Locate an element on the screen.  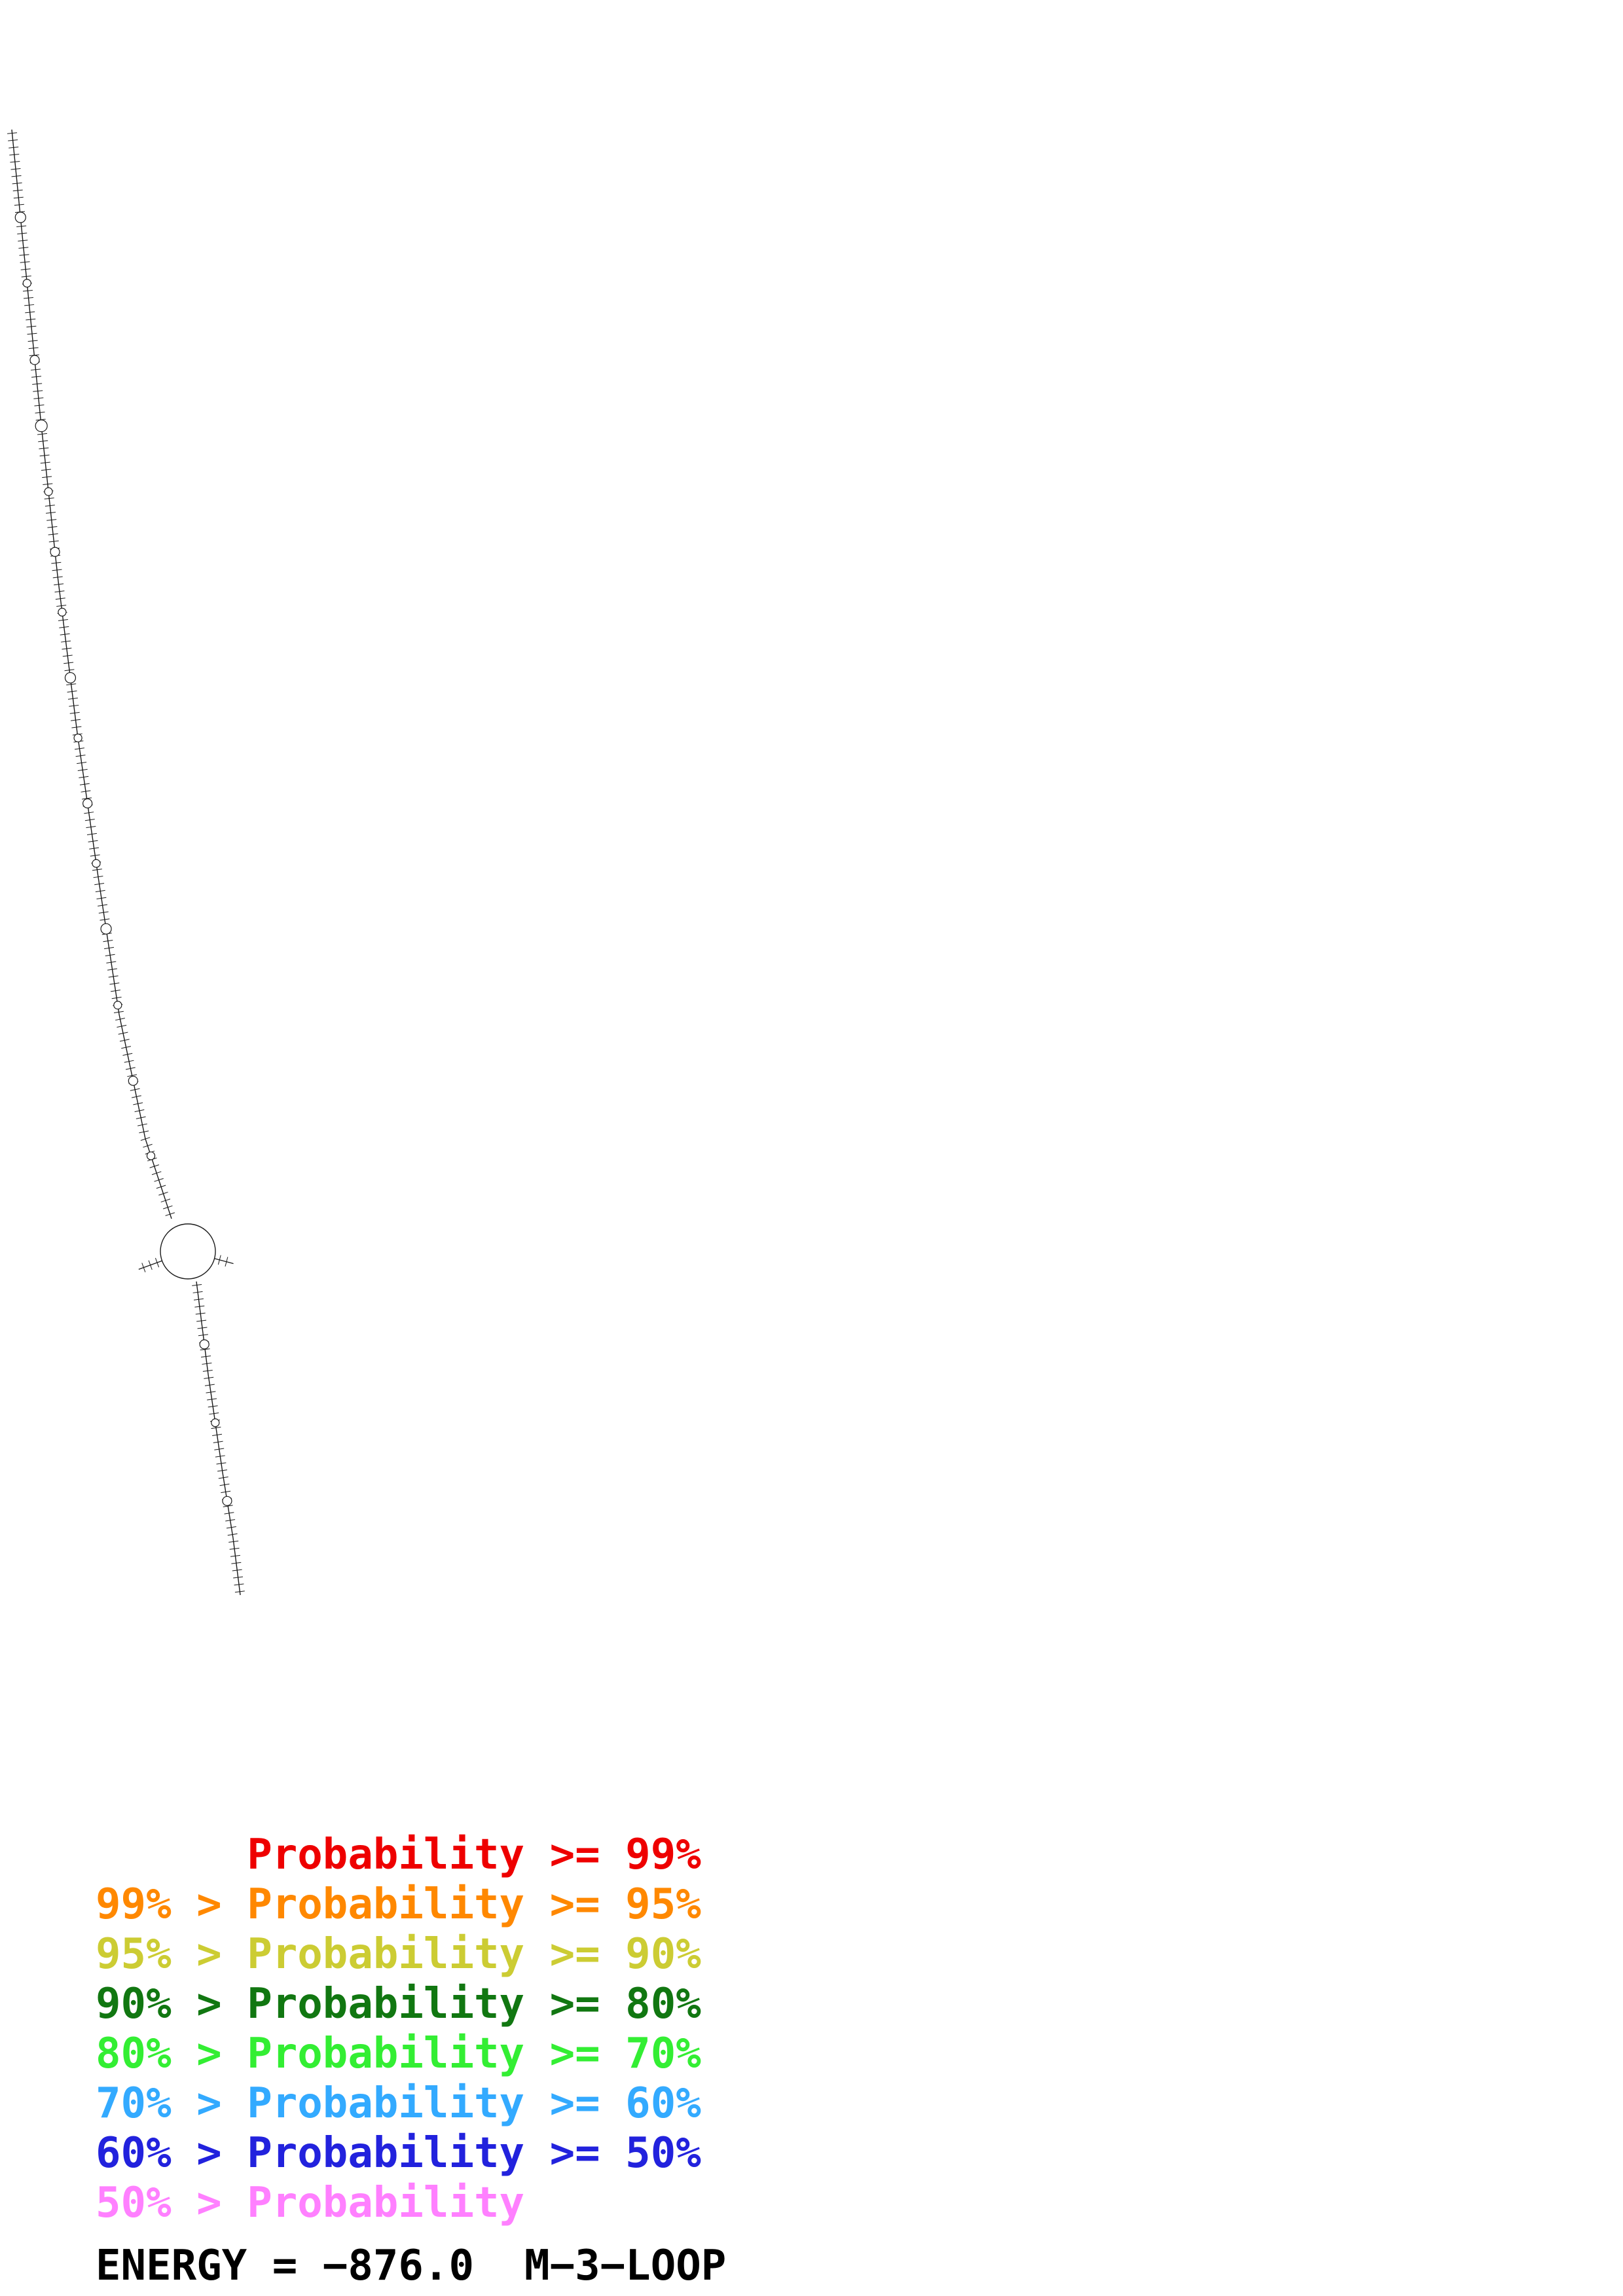
legend-line: 60% > Probability >= 50% is located at coordinates (398, 2153).